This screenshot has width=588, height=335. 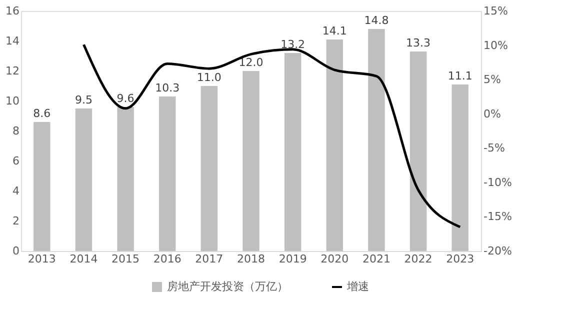 I want to click on x-tick-label: 2023, so click(x=460, y=259).